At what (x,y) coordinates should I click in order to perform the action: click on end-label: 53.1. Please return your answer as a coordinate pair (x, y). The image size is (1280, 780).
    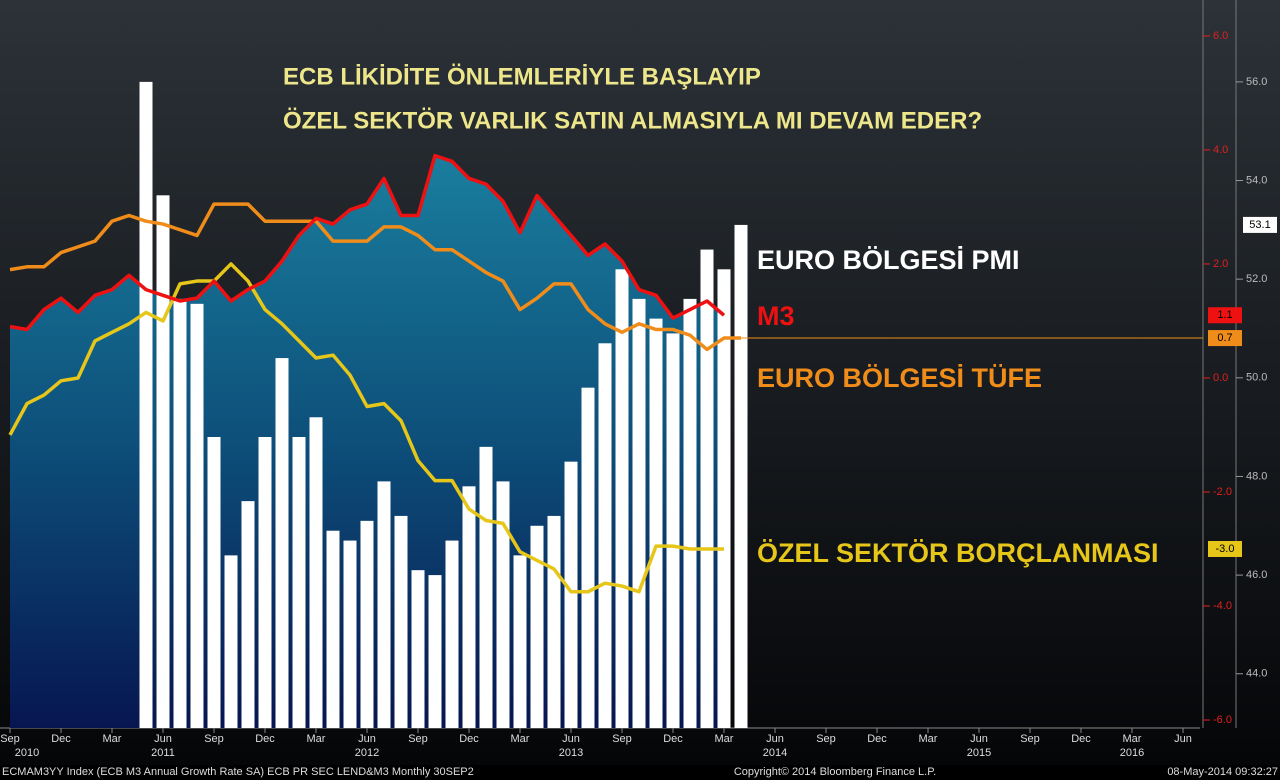
    Looking at the image, I should click on (1259, 225).